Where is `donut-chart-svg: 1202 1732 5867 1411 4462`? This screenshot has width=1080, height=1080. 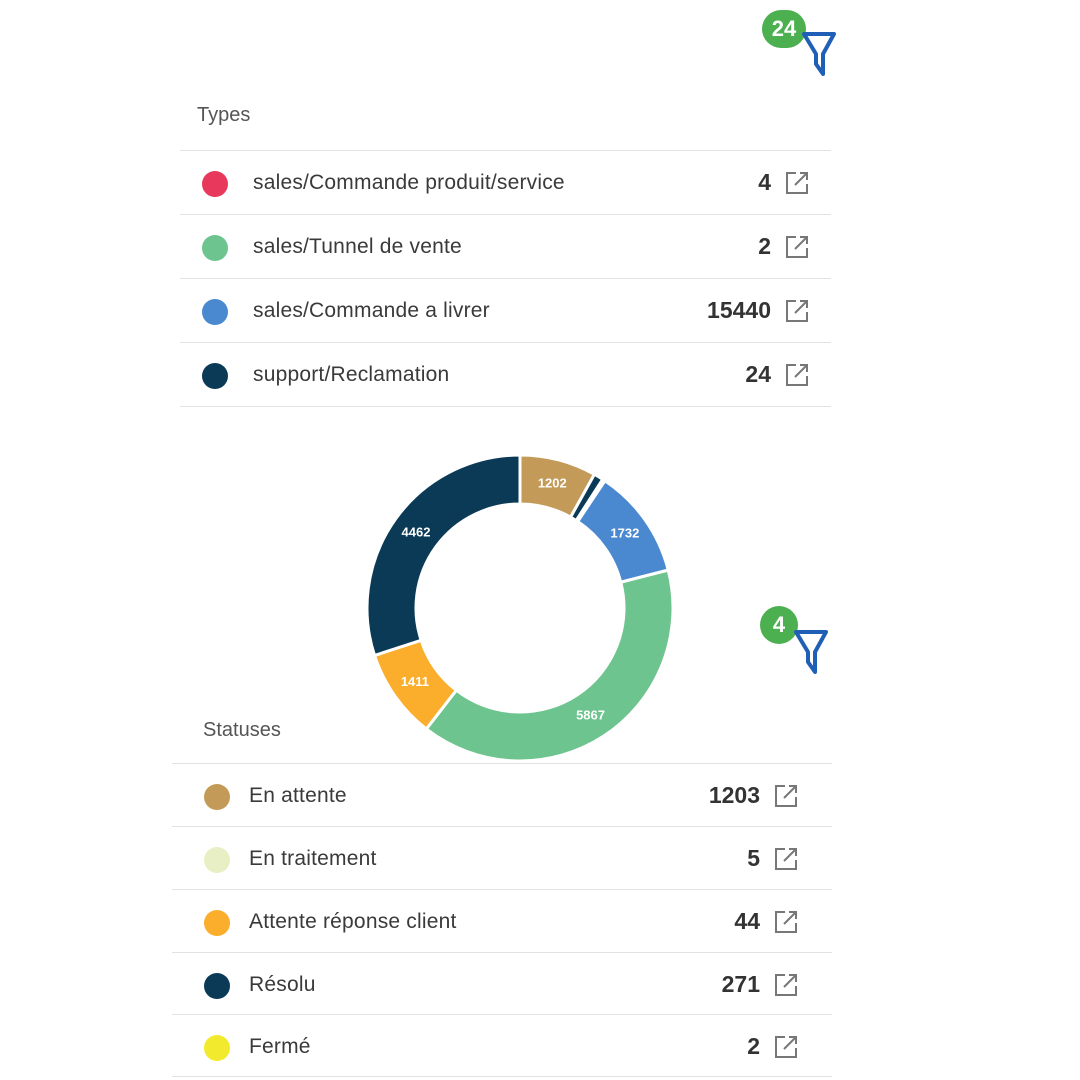 donut-chart-svg: 1202 1732 5867 1411 4462 is located at coordinates (520, 608).